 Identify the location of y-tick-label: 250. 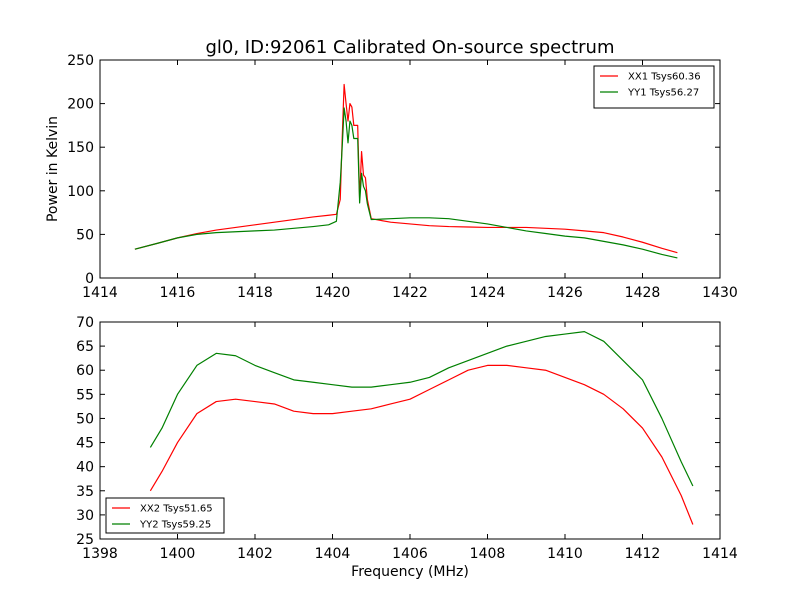
(80, 61).